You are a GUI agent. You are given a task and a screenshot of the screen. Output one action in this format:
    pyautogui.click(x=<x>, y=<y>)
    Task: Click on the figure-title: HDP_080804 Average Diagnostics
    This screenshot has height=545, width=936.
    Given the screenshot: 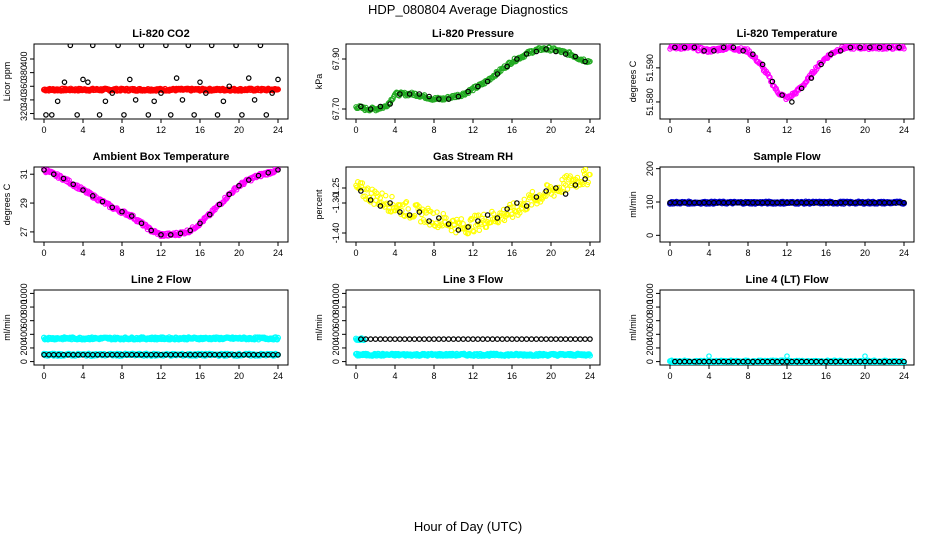 What is the action you would take?
    pyautogui.click(x=468, y=9)
    